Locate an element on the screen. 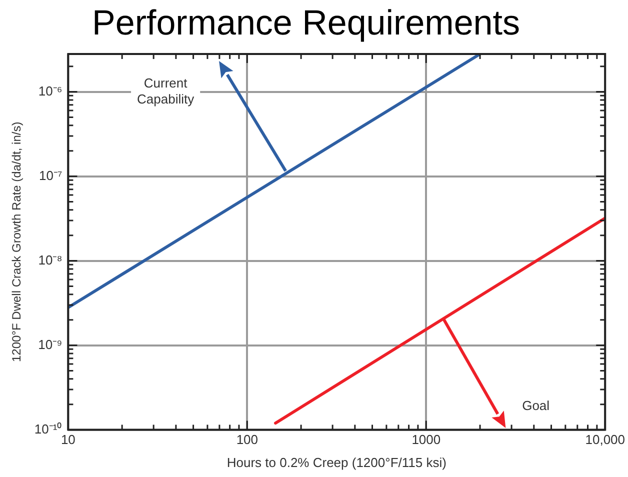  y-tick-label: 10⁻⁶ is located at coordinates (50, 90).